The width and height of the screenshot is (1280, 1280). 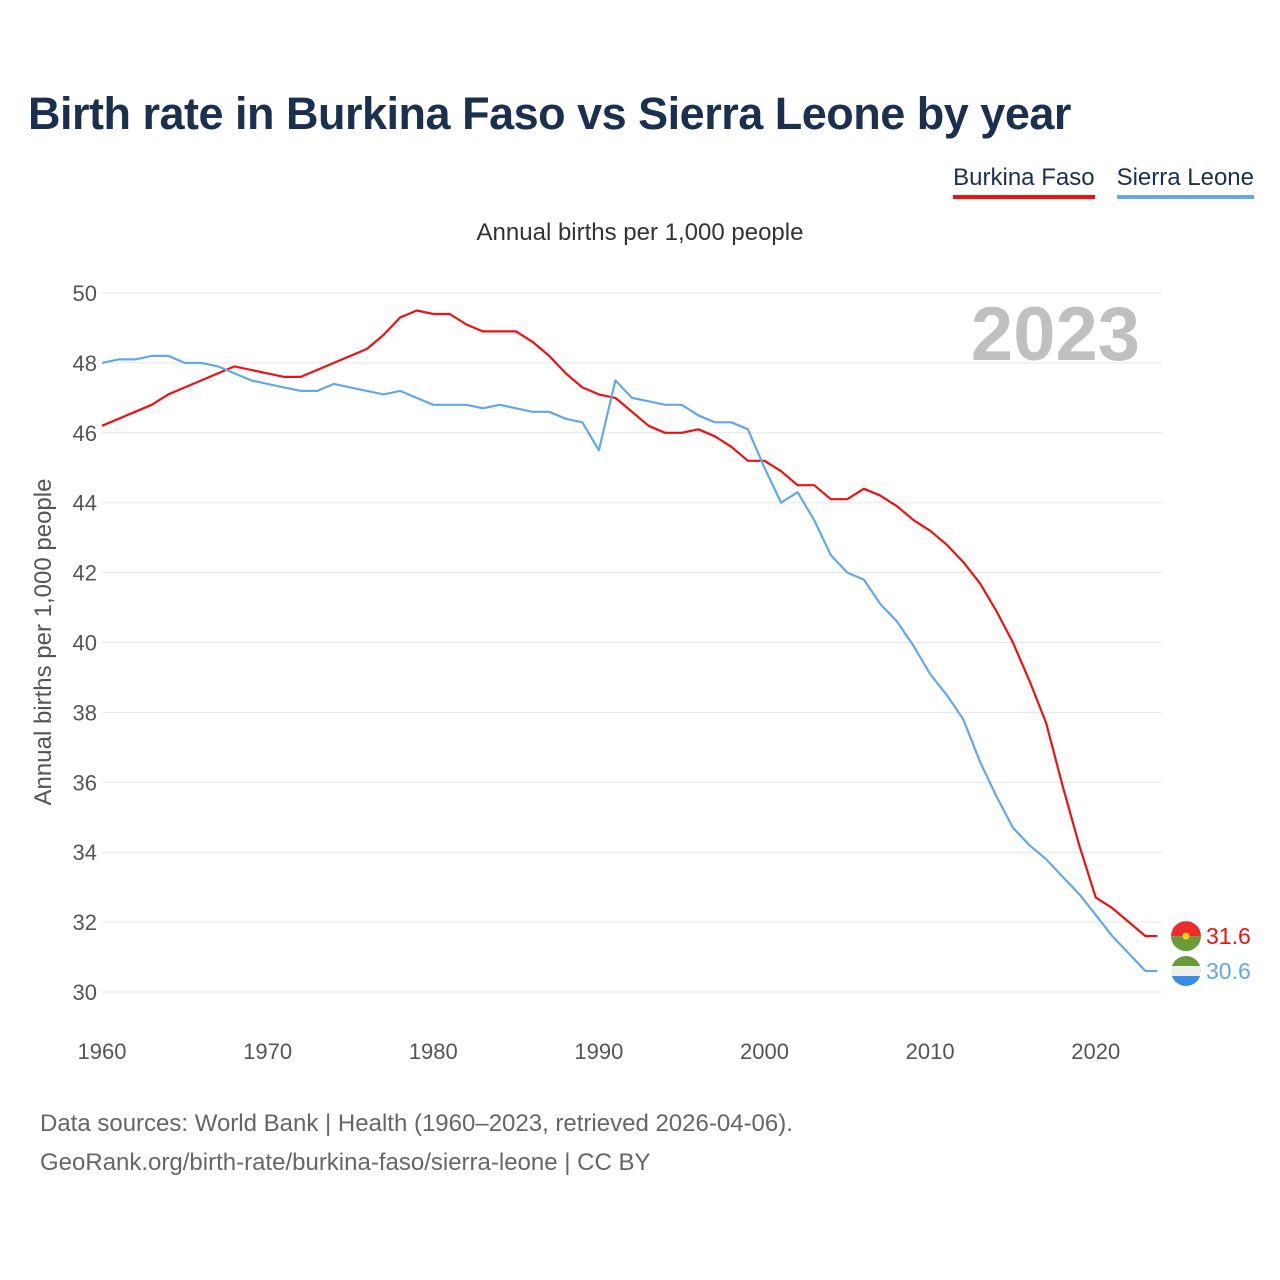 What do you see at coordinates (598, 1051) in the screenshot?
I see `x-tick-label: 1990` at bounding box center [598, 1051].